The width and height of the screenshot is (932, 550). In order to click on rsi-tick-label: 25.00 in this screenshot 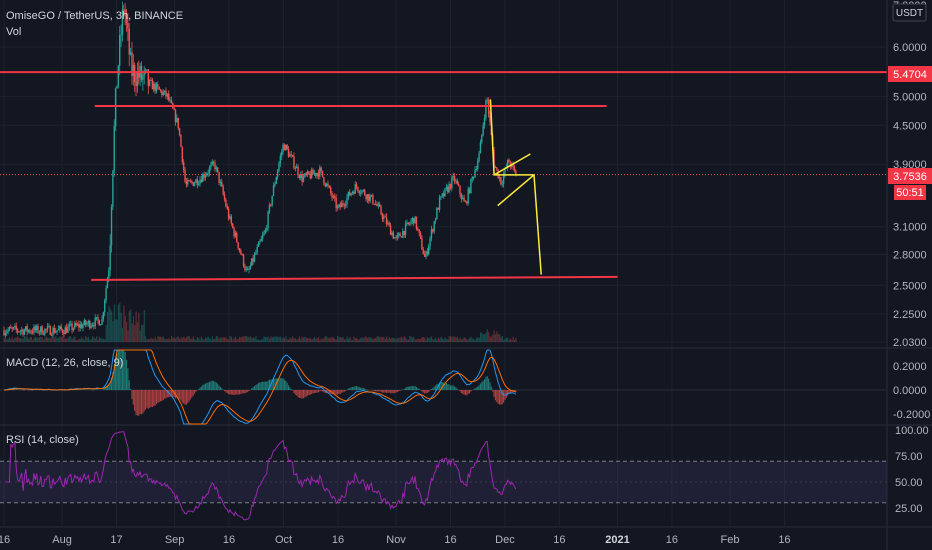, I will do `click(909, 509)`.